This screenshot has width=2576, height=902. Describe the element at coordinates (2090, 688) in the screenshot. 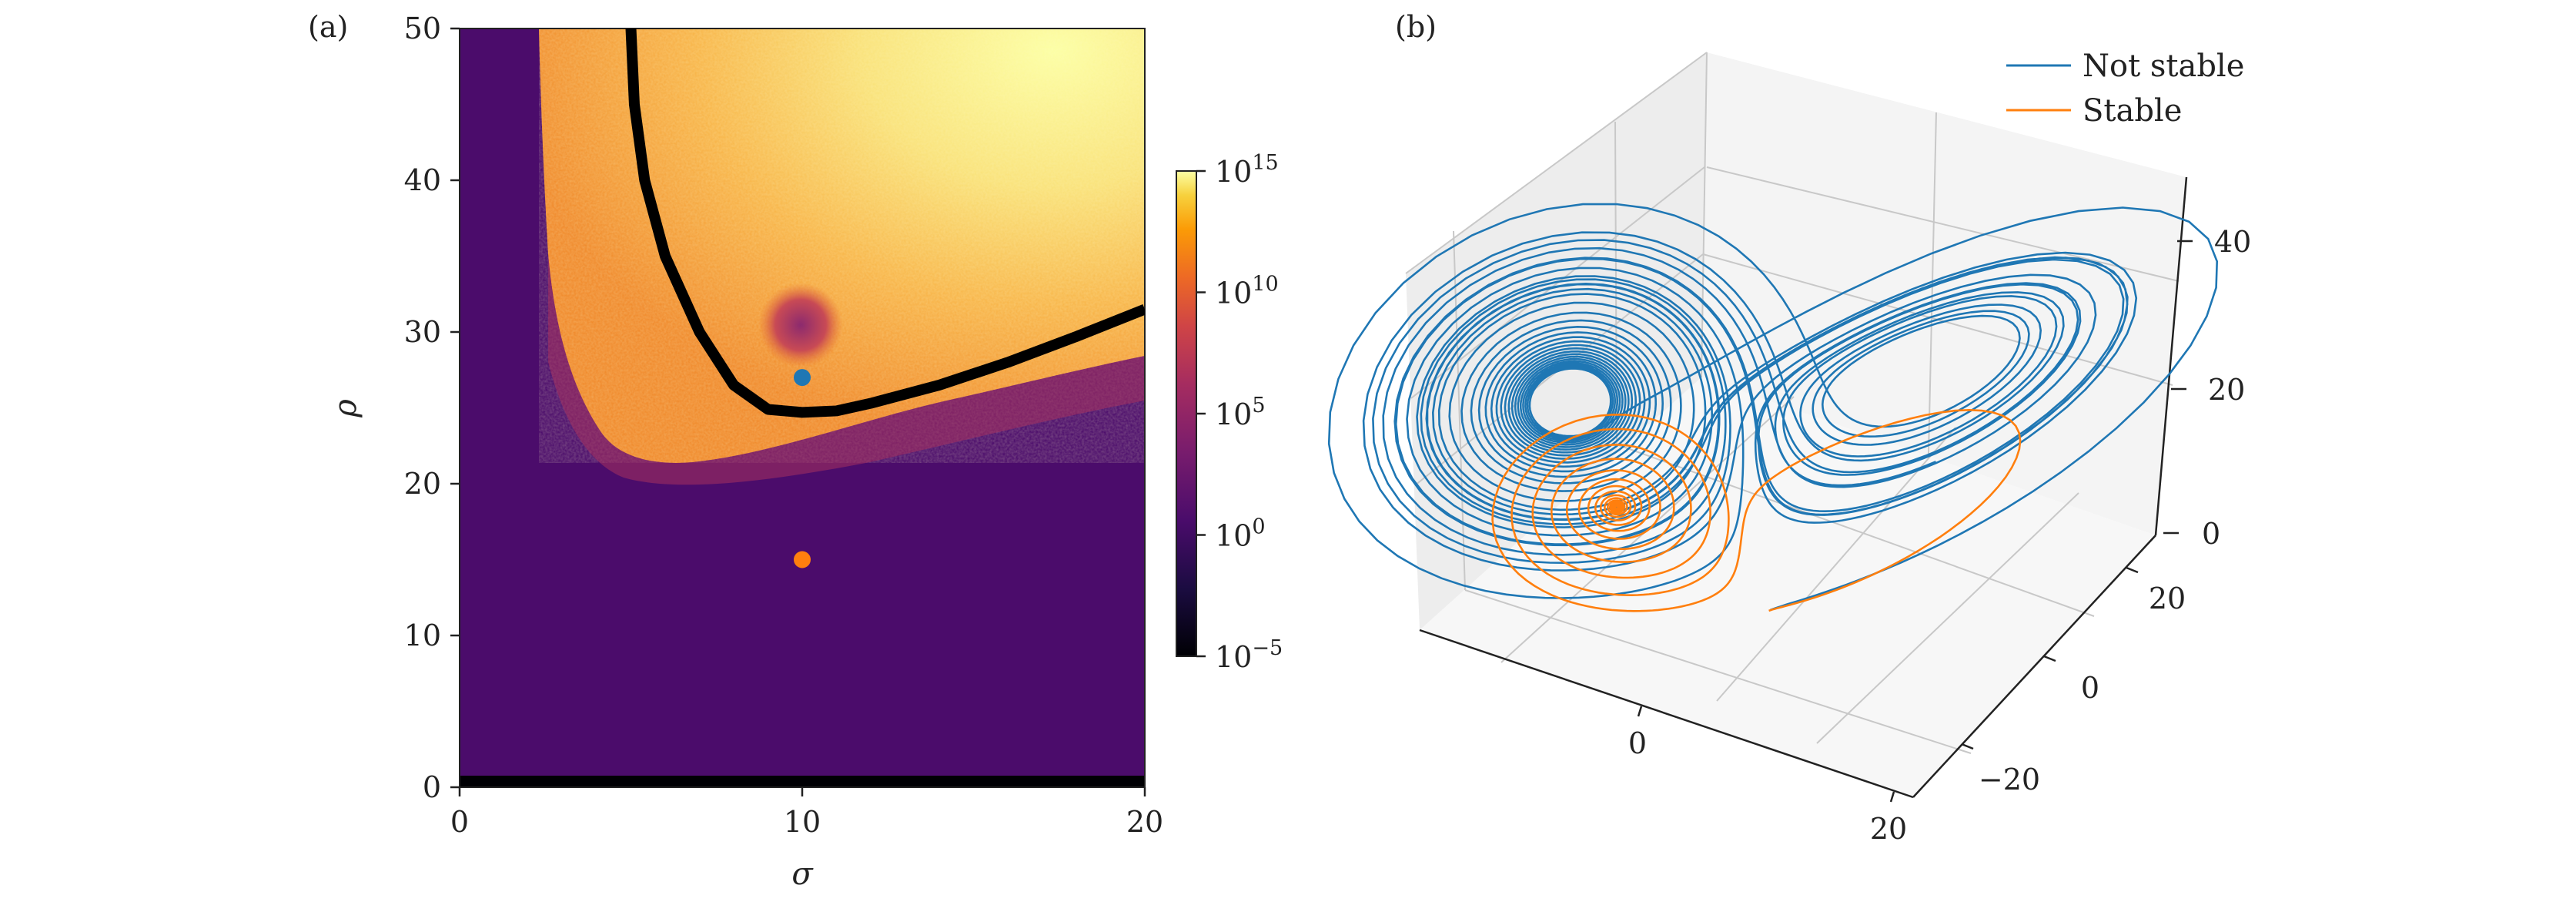

I see `y-tick-label-3d: 0` at that location.